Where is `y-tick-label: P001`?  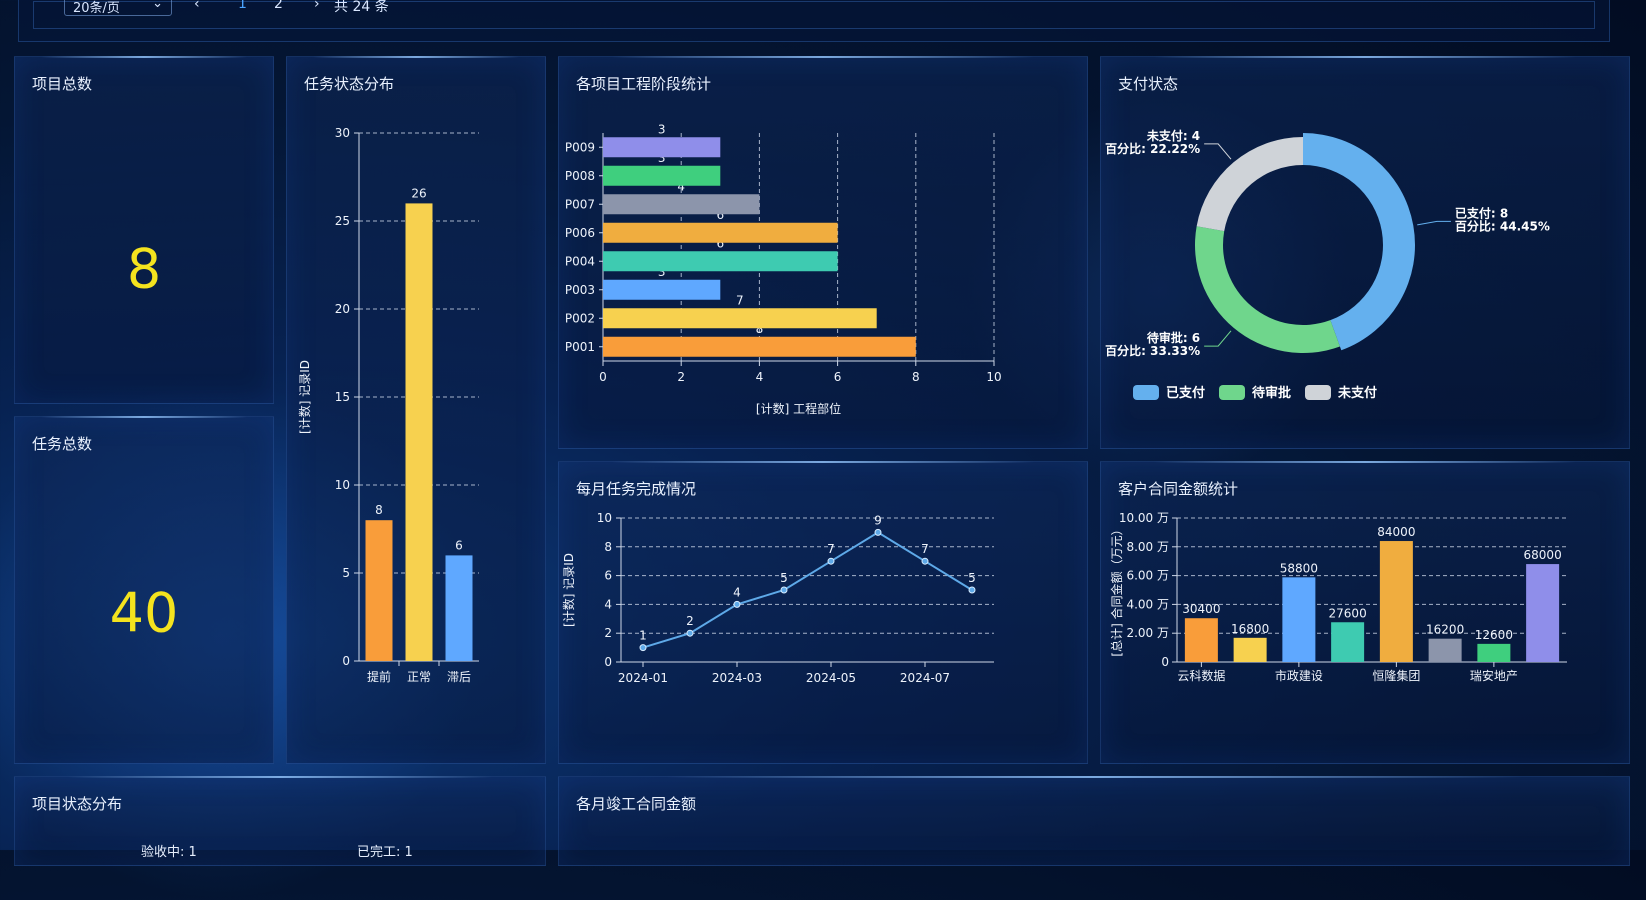 y-tick-label: P001 is located at coordinates (580, 347).